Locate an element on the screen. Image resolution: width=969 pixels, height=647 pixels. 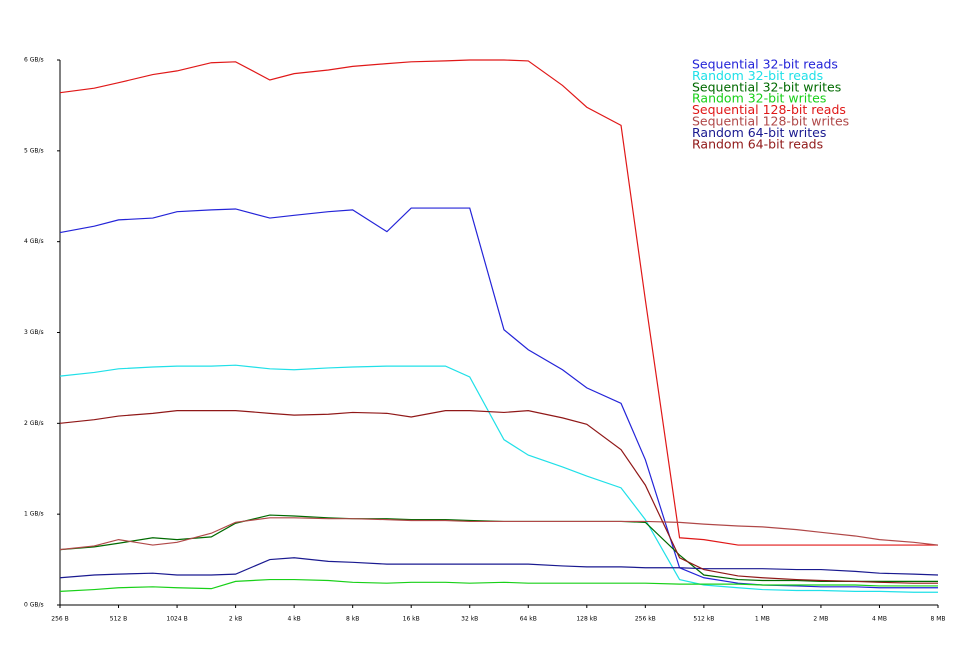
x-tick-label: 8 MB is located at coordinates (937, 619).